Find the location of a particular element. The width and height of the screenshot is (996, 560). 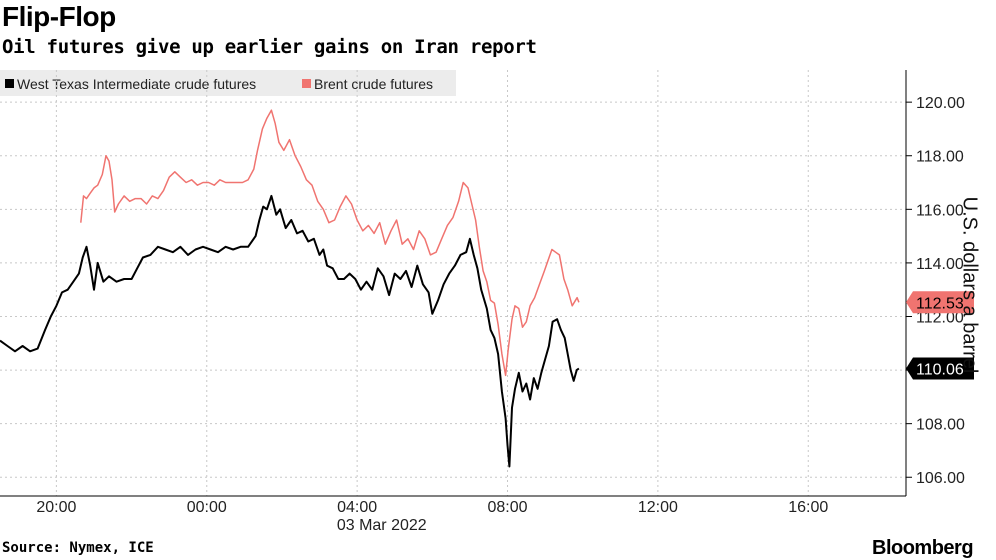

y-tick-label: 112.00 is located at coordinates (940, 317).